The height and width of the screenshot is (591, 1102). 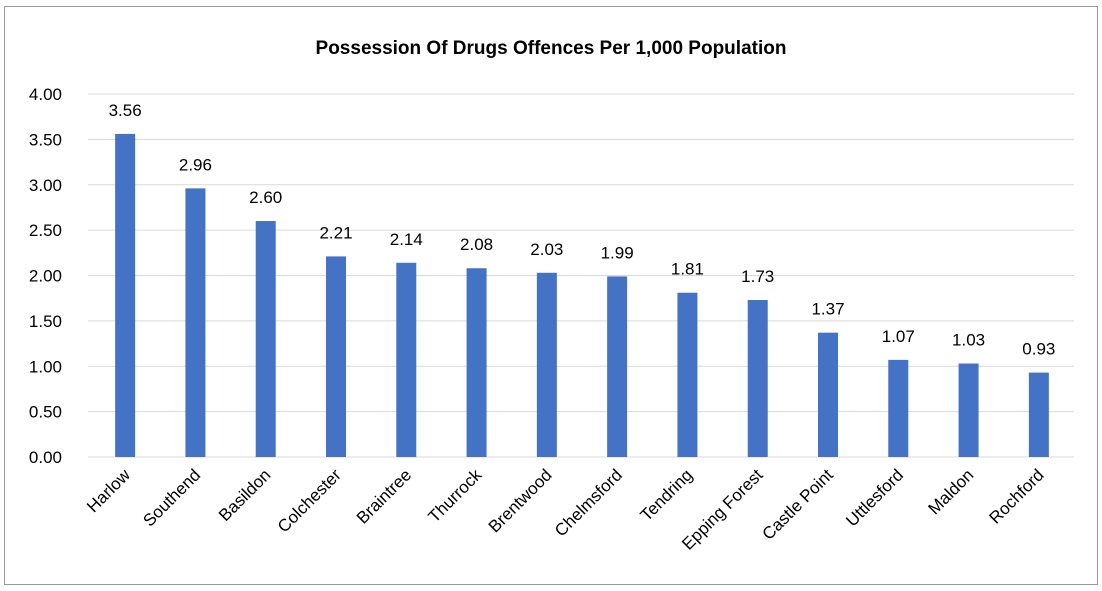 I want to click on data-label: 2.14, so click(x=406, y=239).